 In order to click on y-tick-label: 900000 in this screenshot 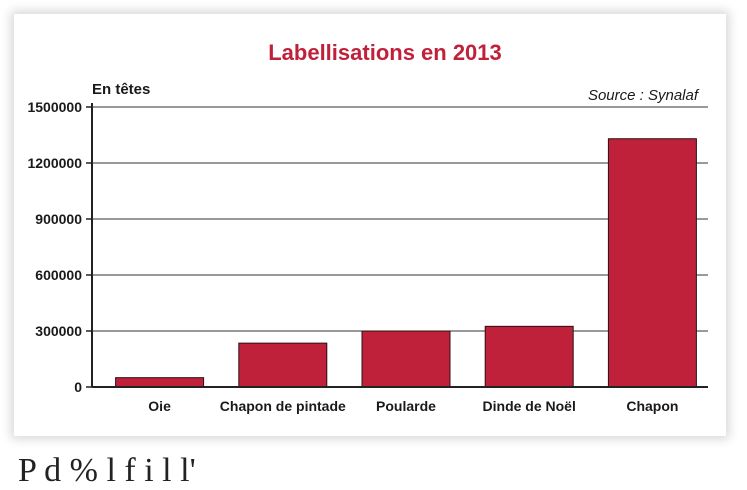, I will do `click(58, 219)`.